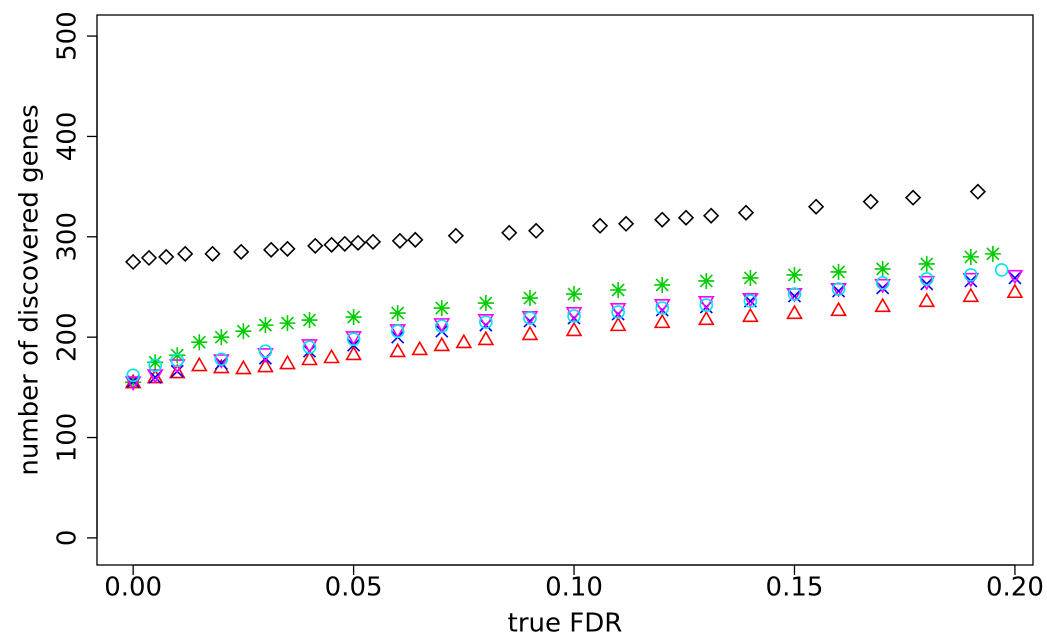 The image size is (1047, 641). What do you see at coordinates (354, 588) in the screenshot?
I see `x-tick-label: 0.05` at bounding box center [354, 588].